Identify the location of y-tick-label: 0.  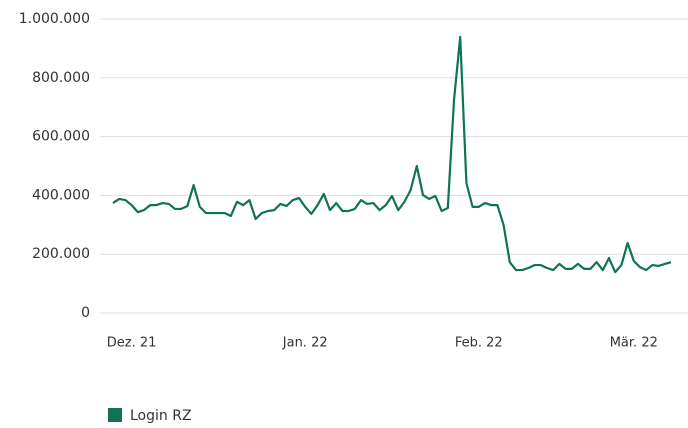
(85, 313).